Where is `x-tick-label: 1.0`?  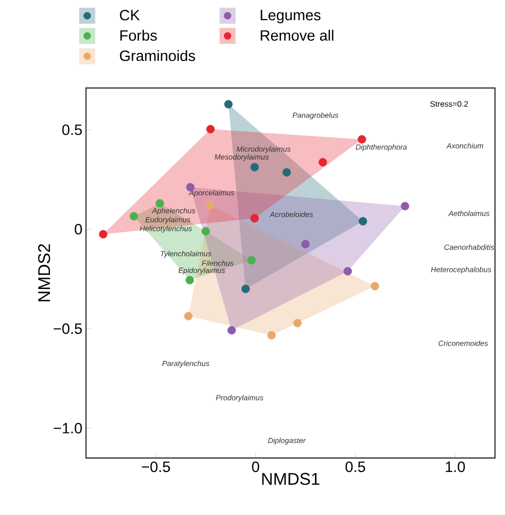 x-tick-label: 1.0 is located at coordinates (455, 467).